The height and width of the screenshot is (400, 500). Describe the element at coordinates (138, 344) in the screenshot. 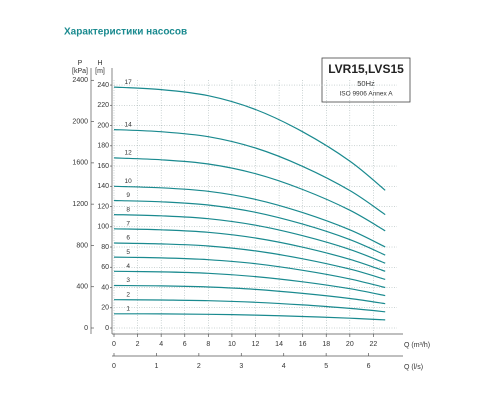

I see `x-tick-label: 2` at that location.